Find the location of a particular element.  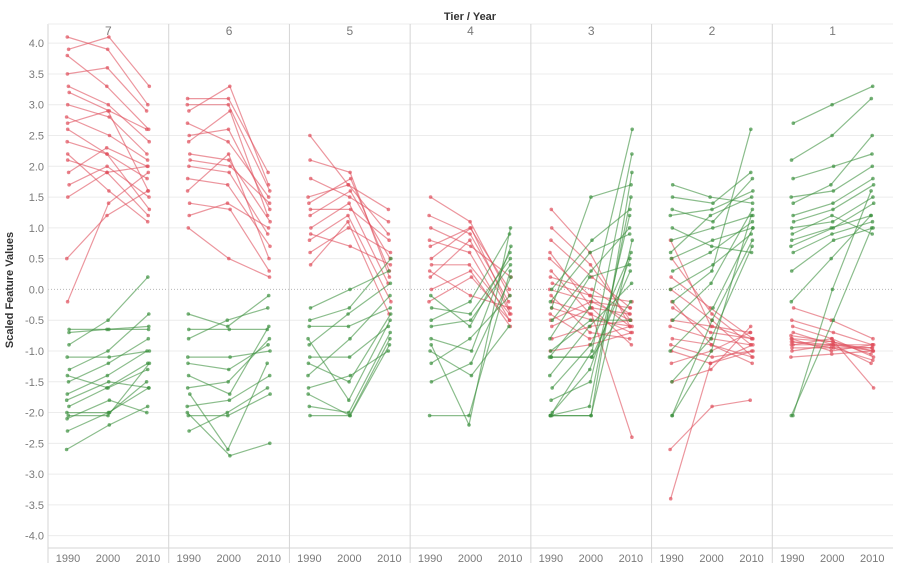

series-line-red is located at coordinates (109, 61).